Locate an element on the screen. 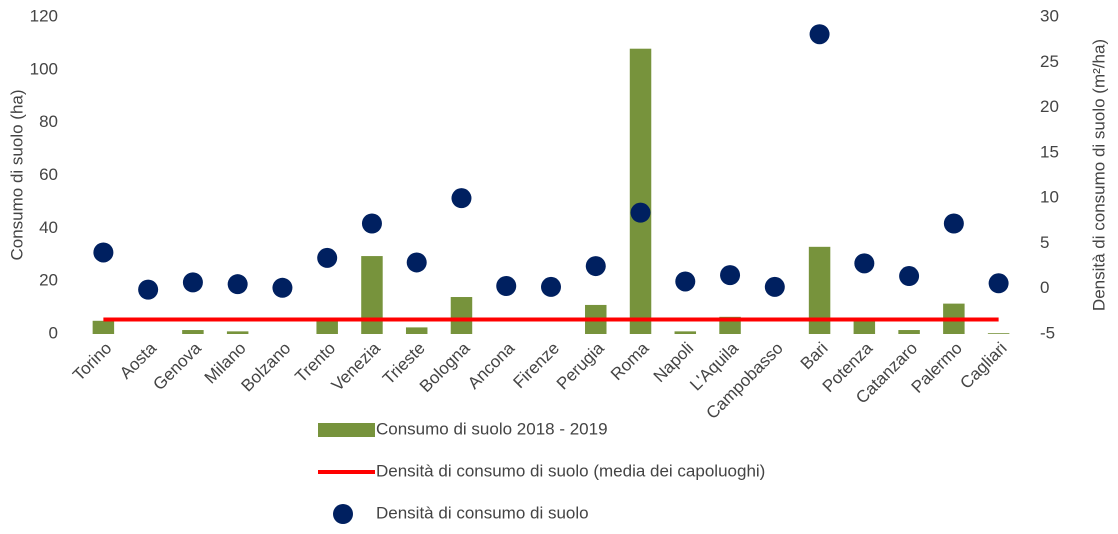 The image size is (1118, 534). y-tick-label: 60 is located at coordinates (48, 174).